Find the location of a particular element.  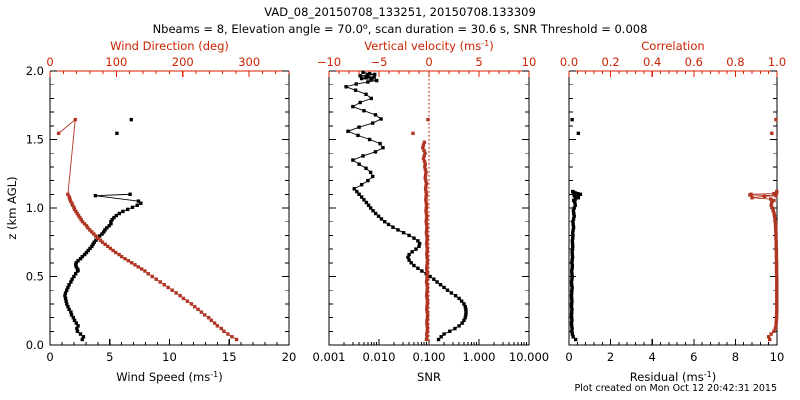

xtick-top-label-residual-5: 1.0 is located at coordinates (777, 62).